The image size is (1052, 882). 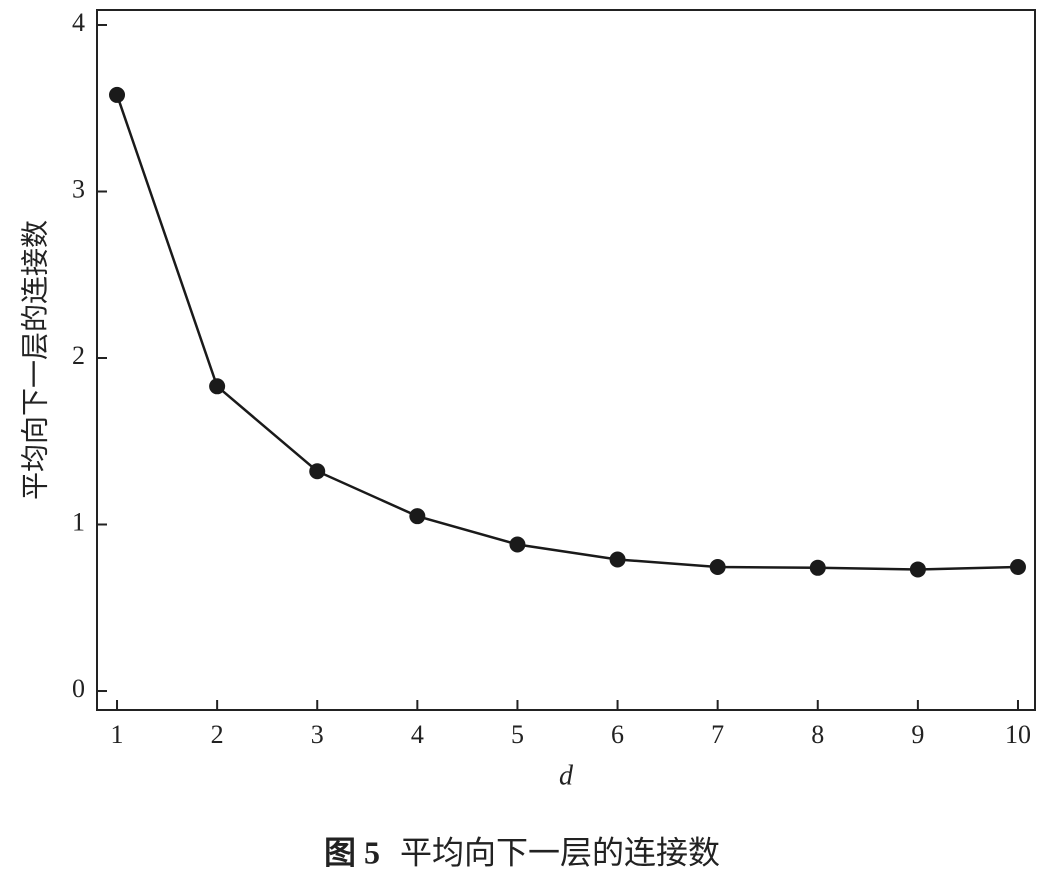 What do you see at coordinates (352, 852) in the screenshot?
I see `caption-label: 图 5` at bounding box center [352, 852].